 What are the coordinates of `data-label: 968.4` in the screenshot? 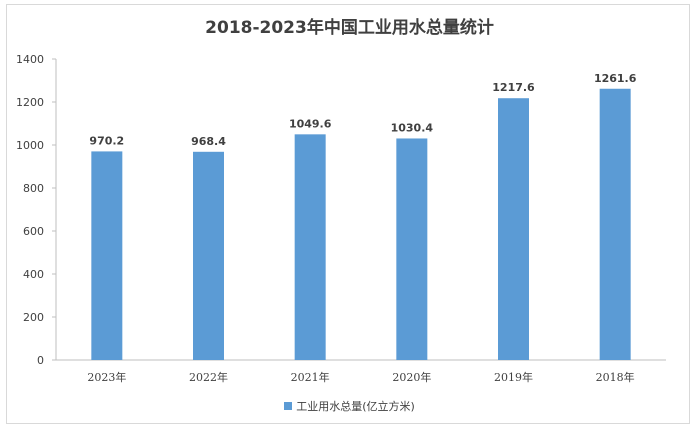 It's located at (208, 141).